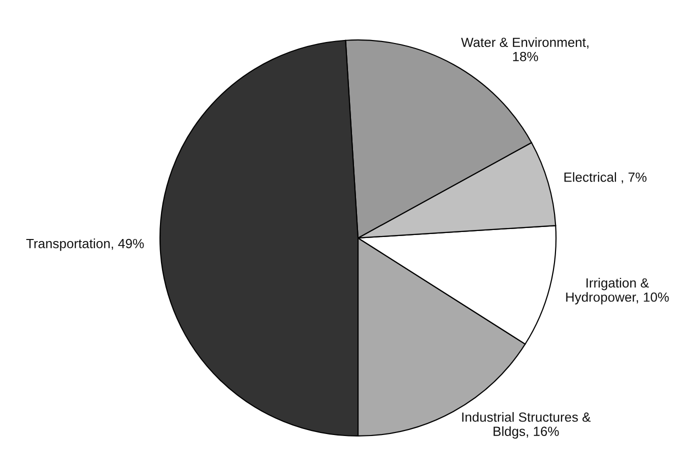 This screenshot has width=676, height=460. Describe the element at coordinates (85, 244) in the screenshot. I see `slice-label: Transportation, 49%` at that location.